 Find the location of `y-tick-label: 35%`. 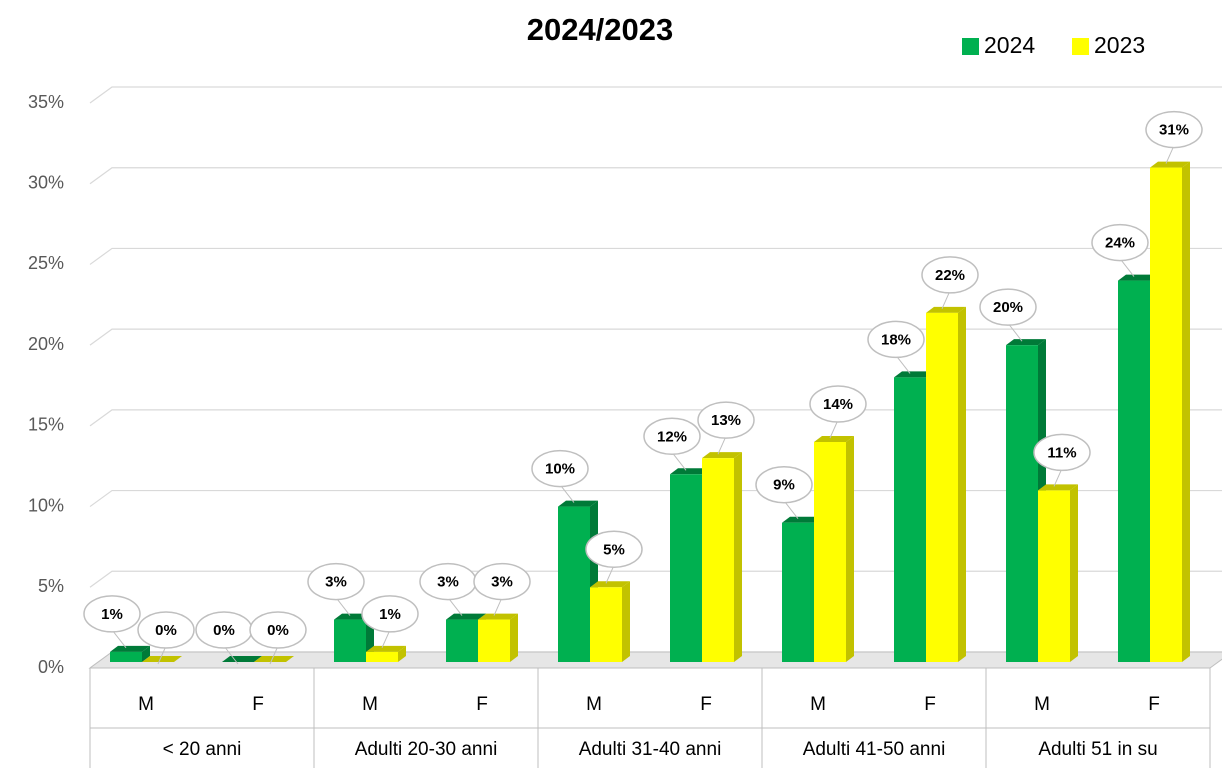

y-tick-label: 35% is located at coordinates (46, 102).